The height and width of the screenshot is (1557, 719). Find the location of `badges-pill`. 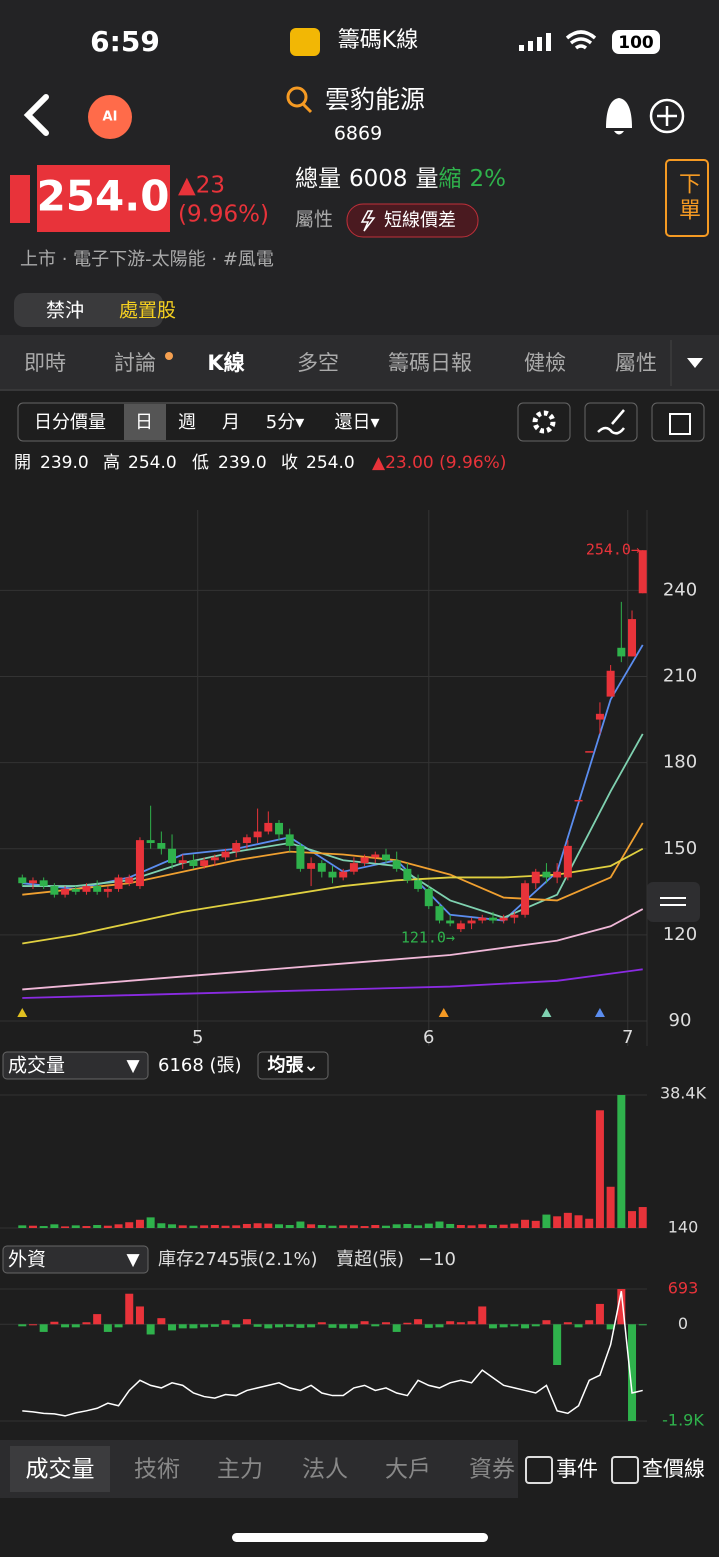

badges-pill is located at coordinates (88, 310).